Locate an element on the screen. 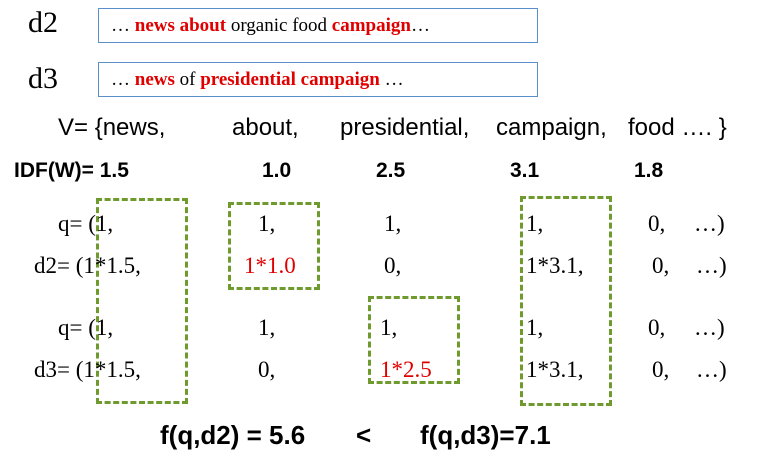 The image size is (760, 472). vocab-term-food: food …. } is located at coordinates (677, 127).